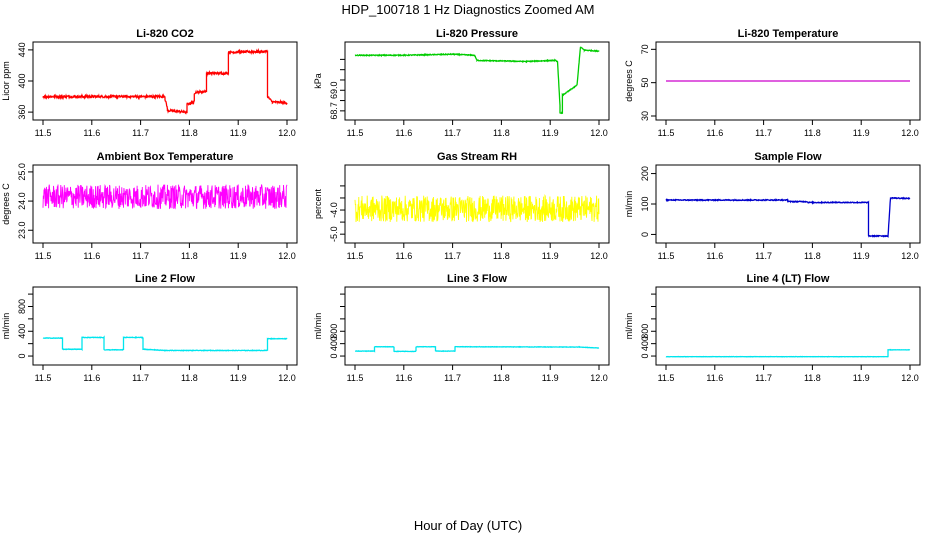 This screenshot has width=936, height=540. Describe the element at coordinates (165, 343) in the screenshot. I see `chart-line-2-flow-series-line` at that location.